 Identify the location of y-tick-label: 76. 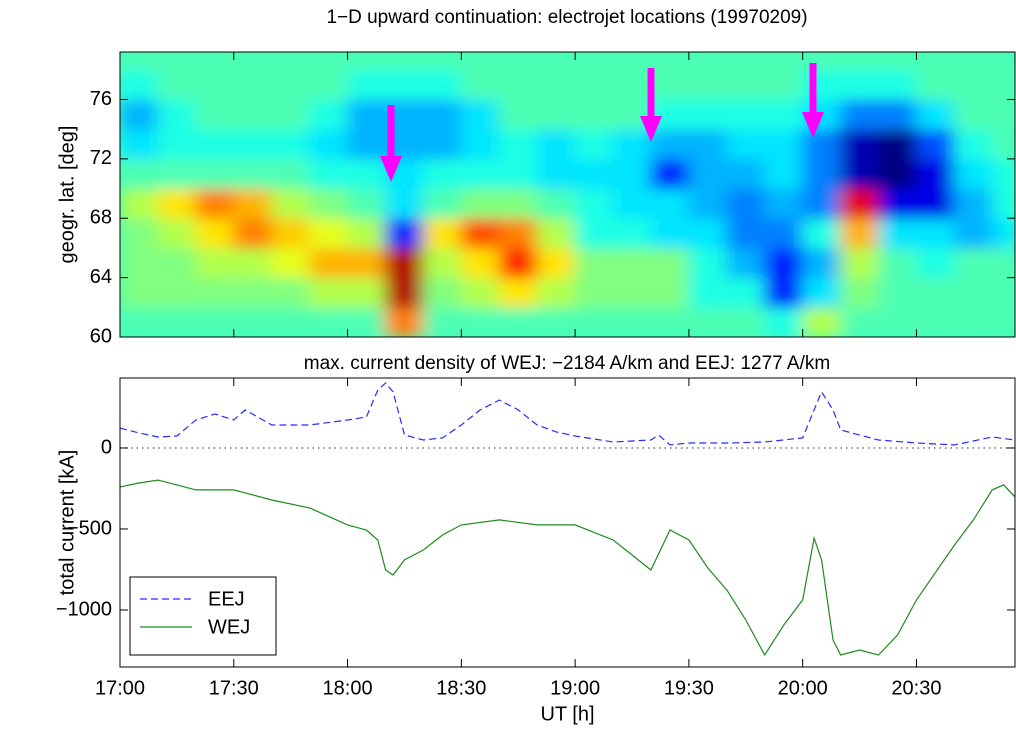
(101, 99).